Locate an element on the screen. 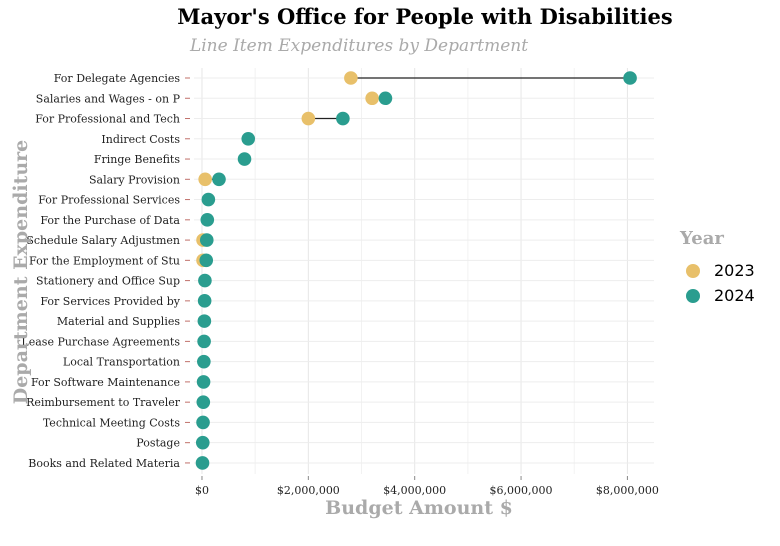  legend-item-2023: 2023 is located at coordinates (730, 270).